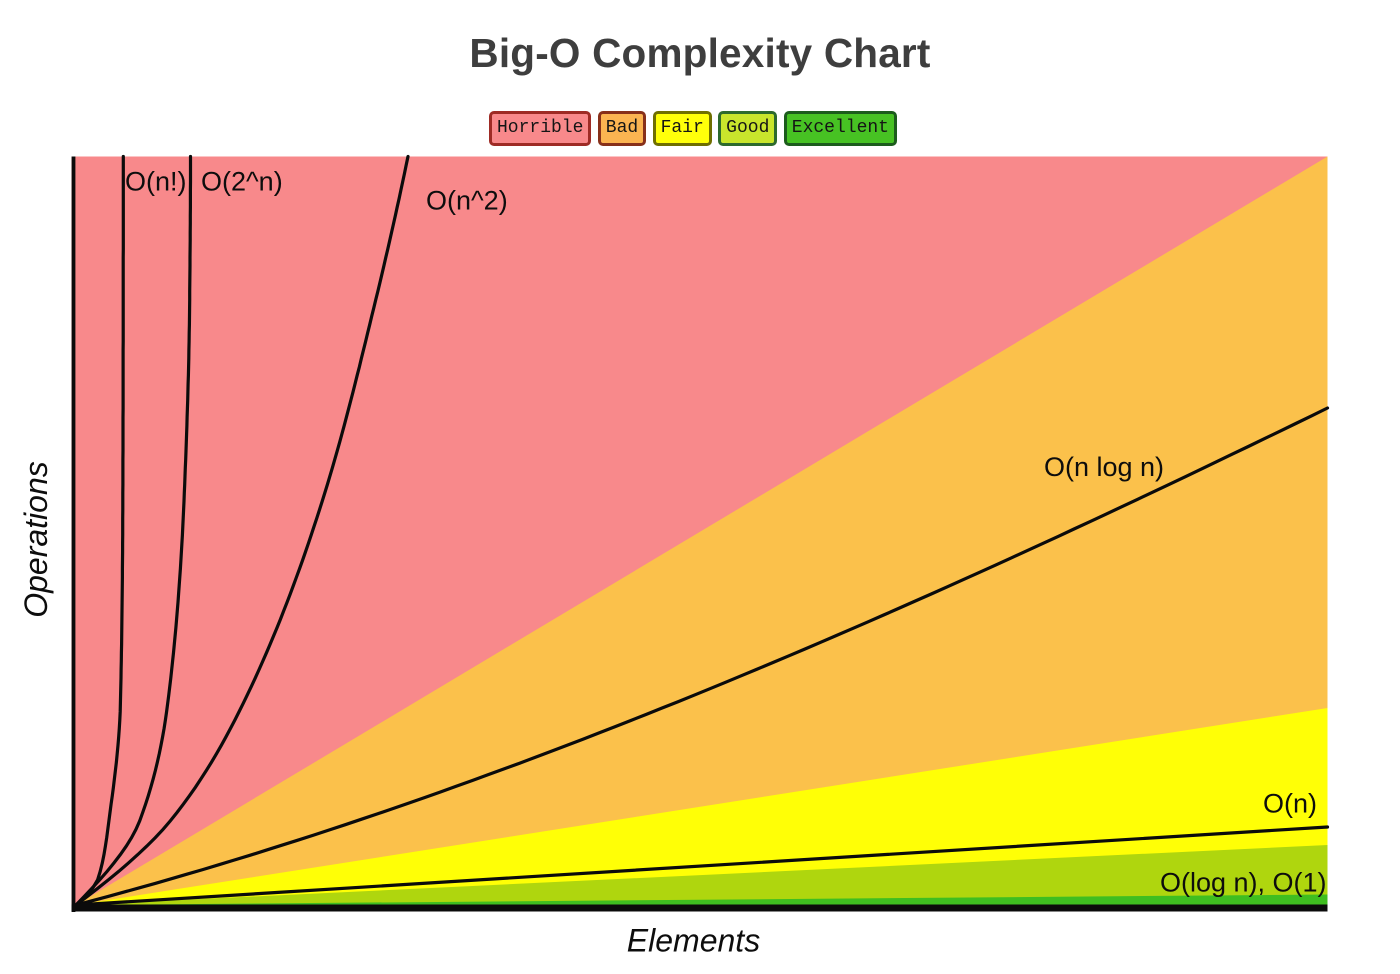 The height and width of the screenshot is (974, 1400). What do you see at coordinates (36, 539) in the screenshot?
I see `svg-text: Operations` at bounding box center [36, 539].